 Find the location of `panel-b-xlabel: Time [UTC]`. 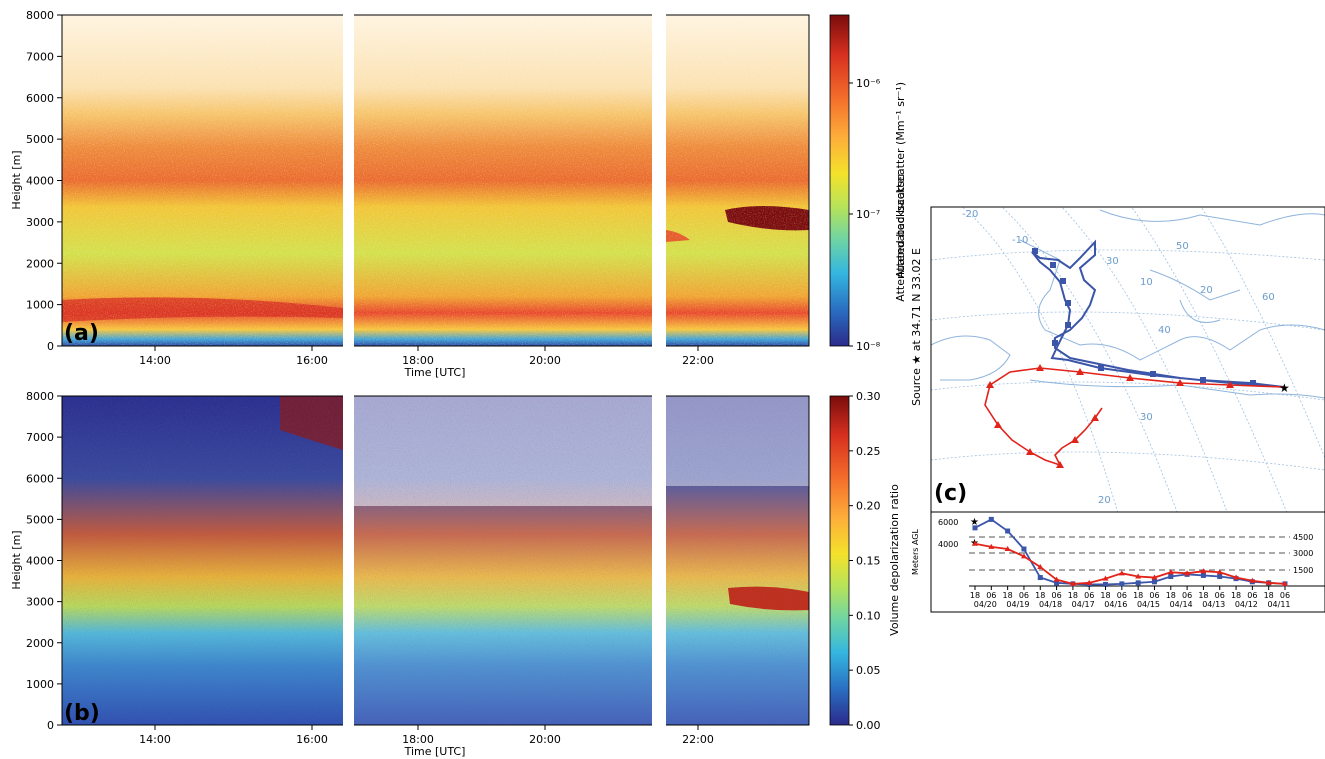

panel-b-xlabel: Time [UTC] is located at coordinates (435, 751).